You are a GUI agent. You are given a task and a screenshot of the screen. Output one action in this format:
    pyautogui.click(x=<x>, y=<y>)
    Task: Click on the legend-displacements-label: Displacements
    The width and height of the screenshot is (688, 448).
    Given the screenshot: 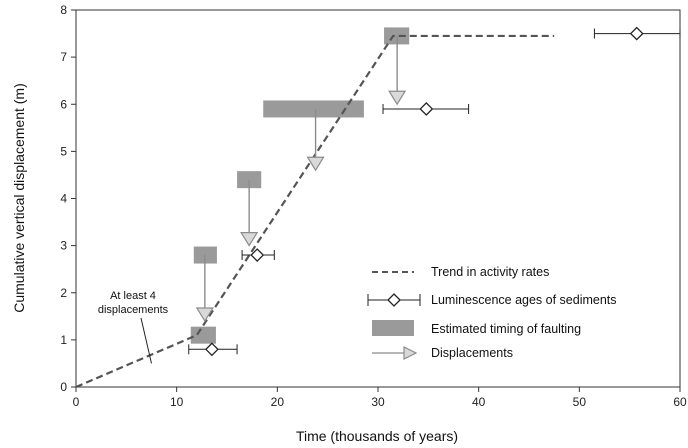 What is the action you would take?
    pyautogui.click(x=472, y=353)
    